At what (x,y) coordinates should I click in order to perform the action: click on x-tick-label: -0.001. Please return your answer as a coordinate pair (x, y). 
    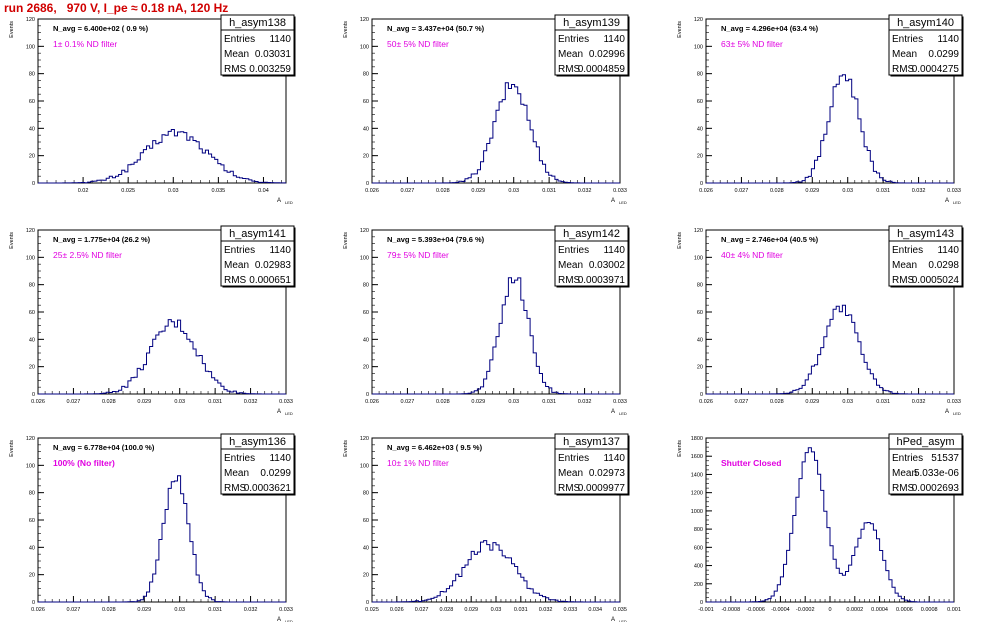
    Looking at the image, I should click on (706, 610).